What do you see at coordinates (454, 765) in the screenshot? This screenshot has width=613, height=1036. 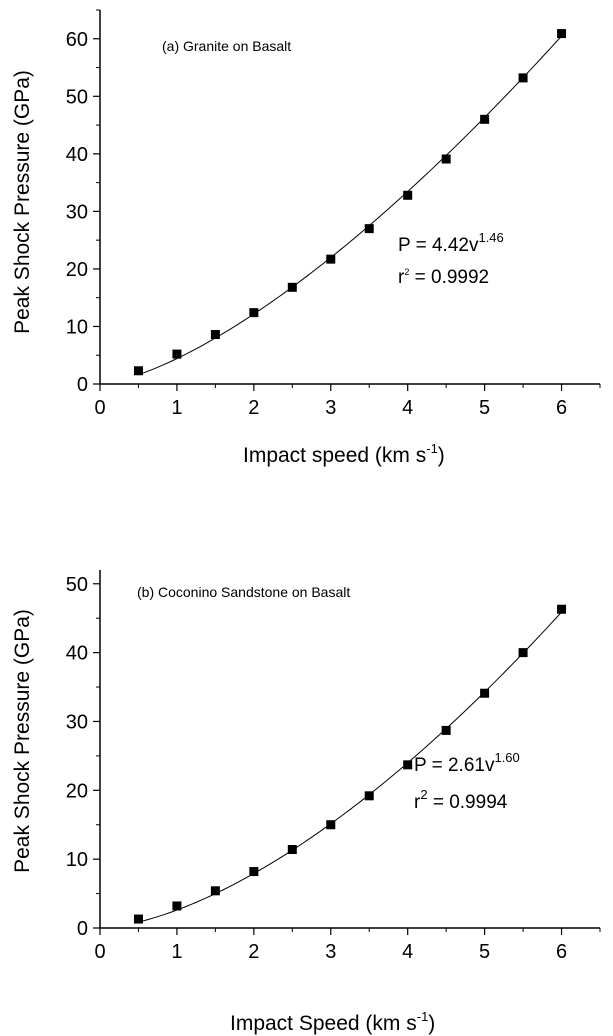 I see `equation-main: P = 2.61v` at bounding box center [454, 765].